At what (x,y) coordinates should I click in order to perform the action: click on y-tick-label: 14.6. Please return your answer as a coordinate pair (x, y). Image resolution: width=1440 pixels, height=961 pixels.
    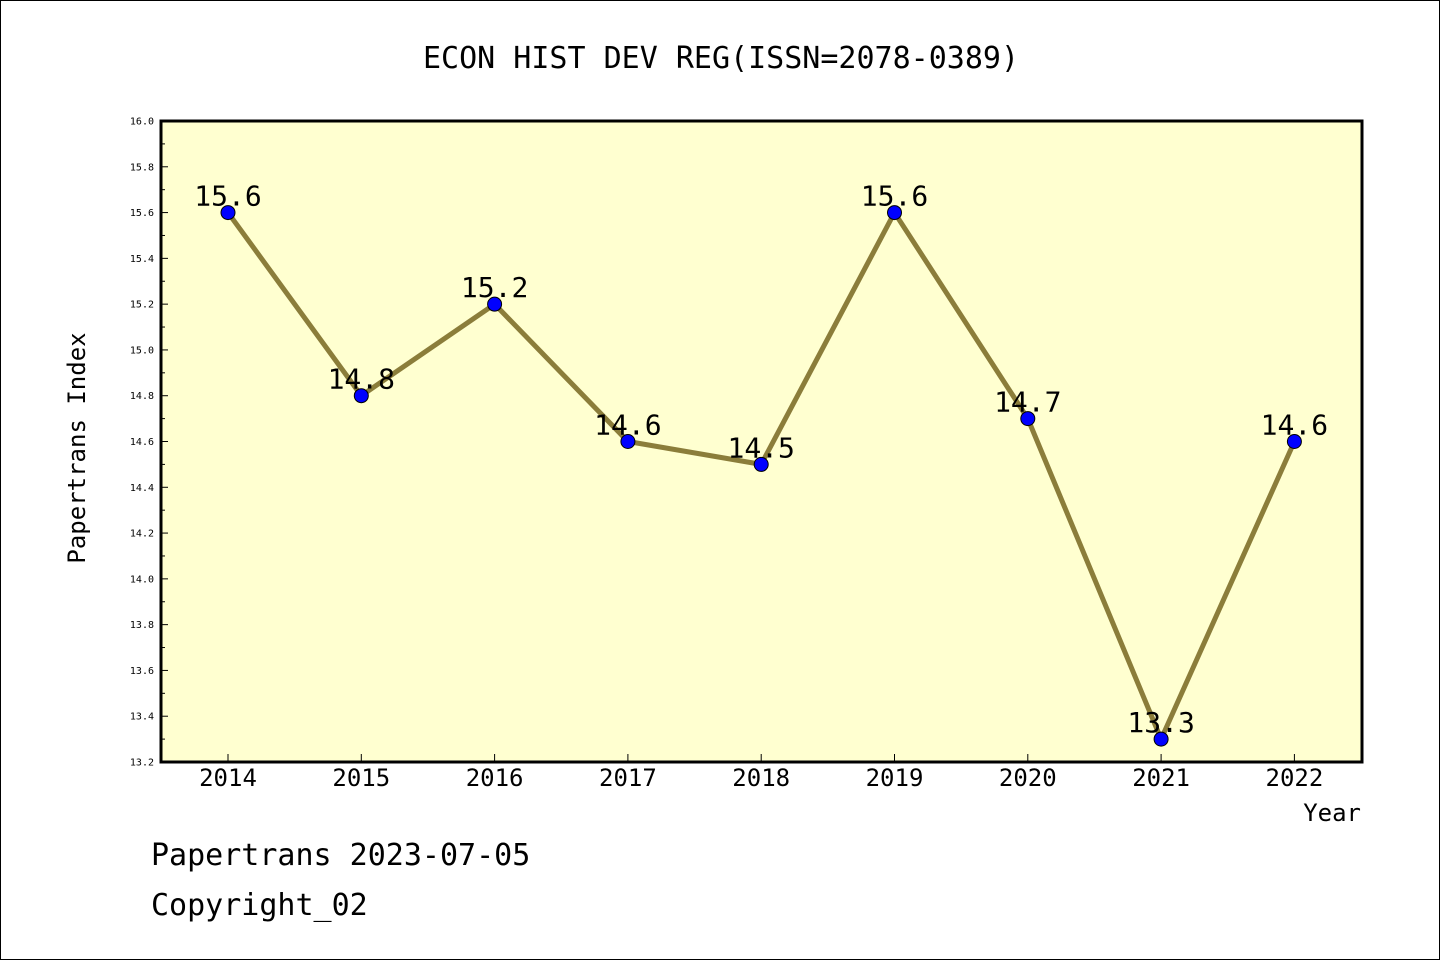
    Looking at the image, I should click on (142, 442).